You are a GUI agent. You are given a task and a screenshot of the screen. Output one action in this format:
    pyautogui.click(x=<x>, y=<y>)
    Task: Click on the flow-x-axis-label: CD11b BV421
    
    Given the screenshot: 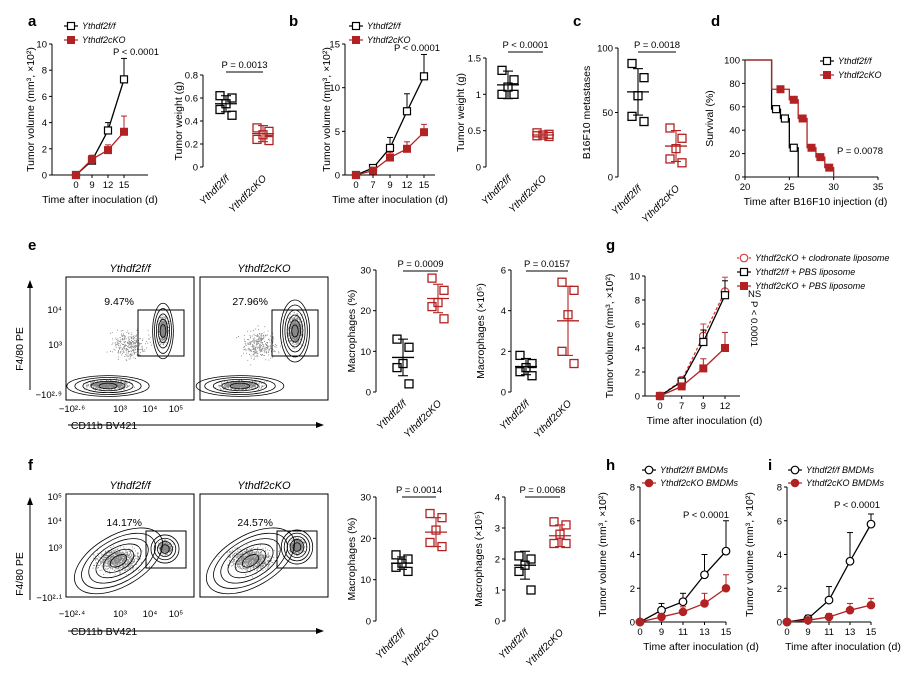 What is the action you would take?
    pyautogui.click(x=104, y=426)
    